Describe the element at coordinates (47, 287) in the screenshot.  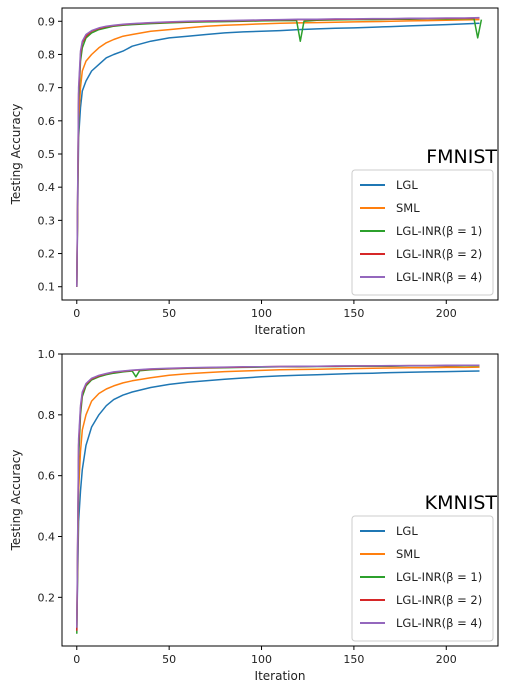
I see `y-tick-label: 0.1` at that location.